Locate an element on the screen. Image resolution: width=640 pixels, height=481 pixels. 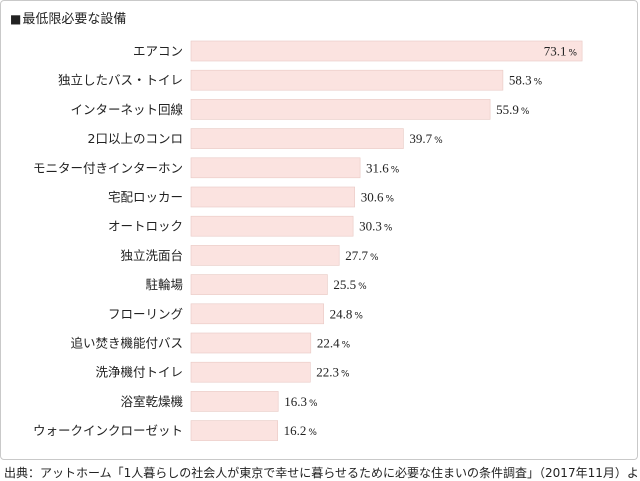
data-label: 58.3% is located at coordinates (526, 80).